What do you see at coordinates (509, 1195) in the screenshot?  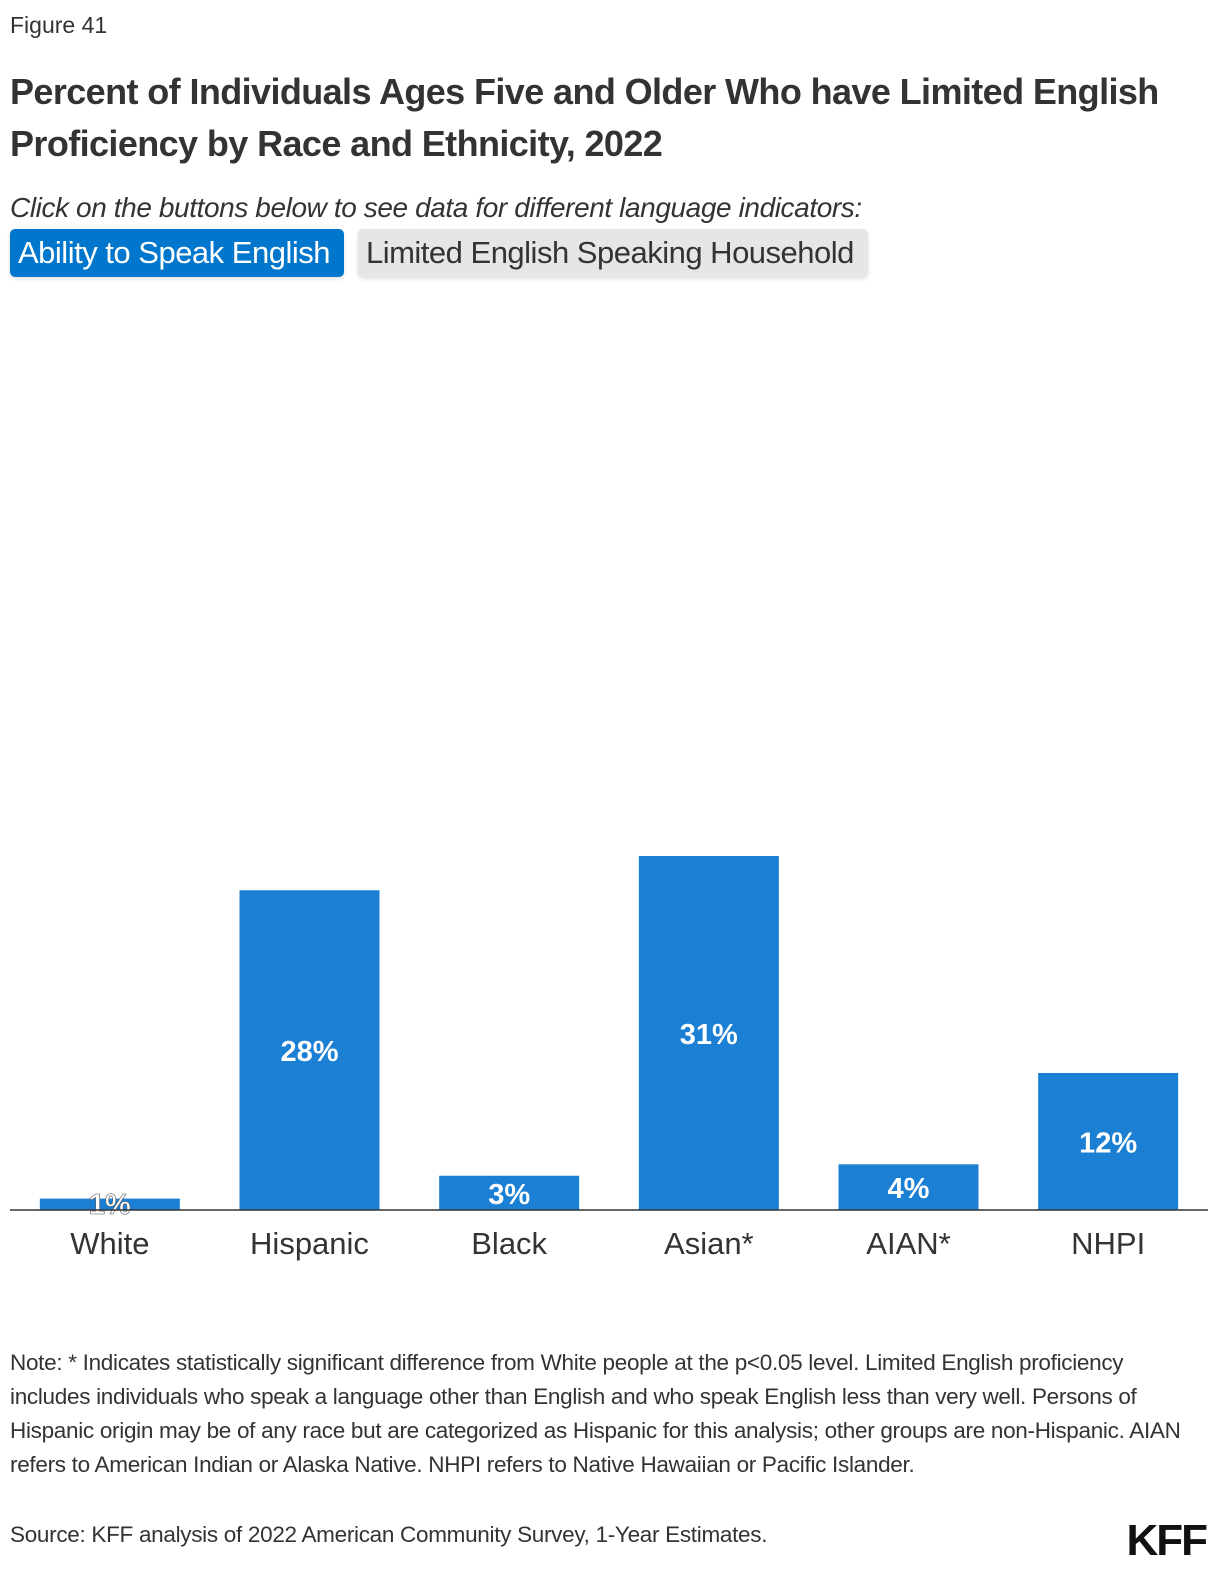 I see `data-label: 3%` at bounding box center [509, 1195].